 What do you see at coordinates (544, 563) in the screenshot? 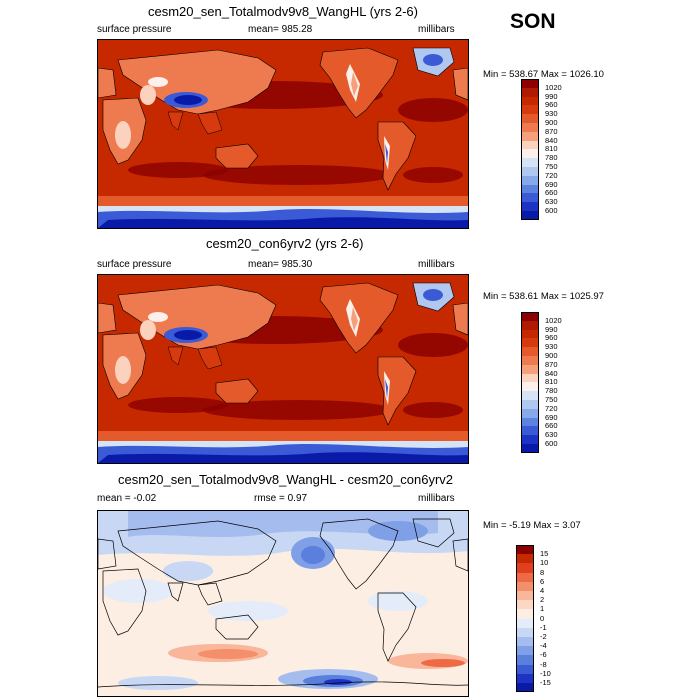
I see `colorbar-label: 10` at bounding box center [544, 563].